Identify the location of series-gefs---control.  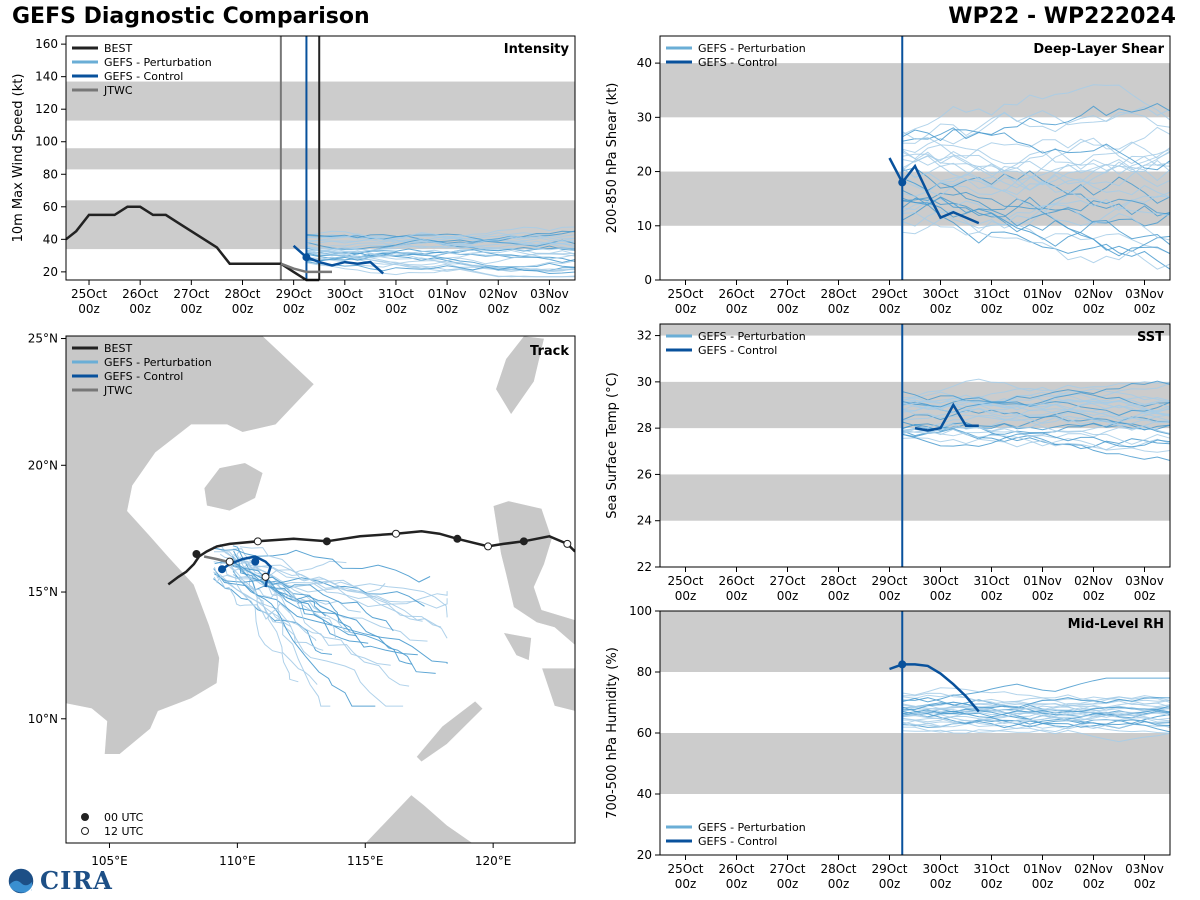
(946, 417).